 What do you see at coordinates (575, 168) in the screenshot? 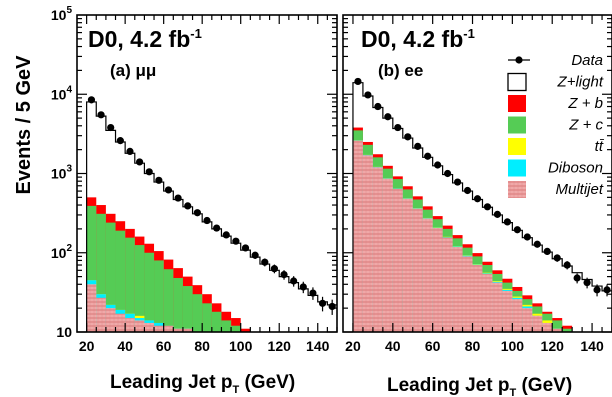
I see `legend-label-diboson: Diboson` at bounding box center [575, 168].